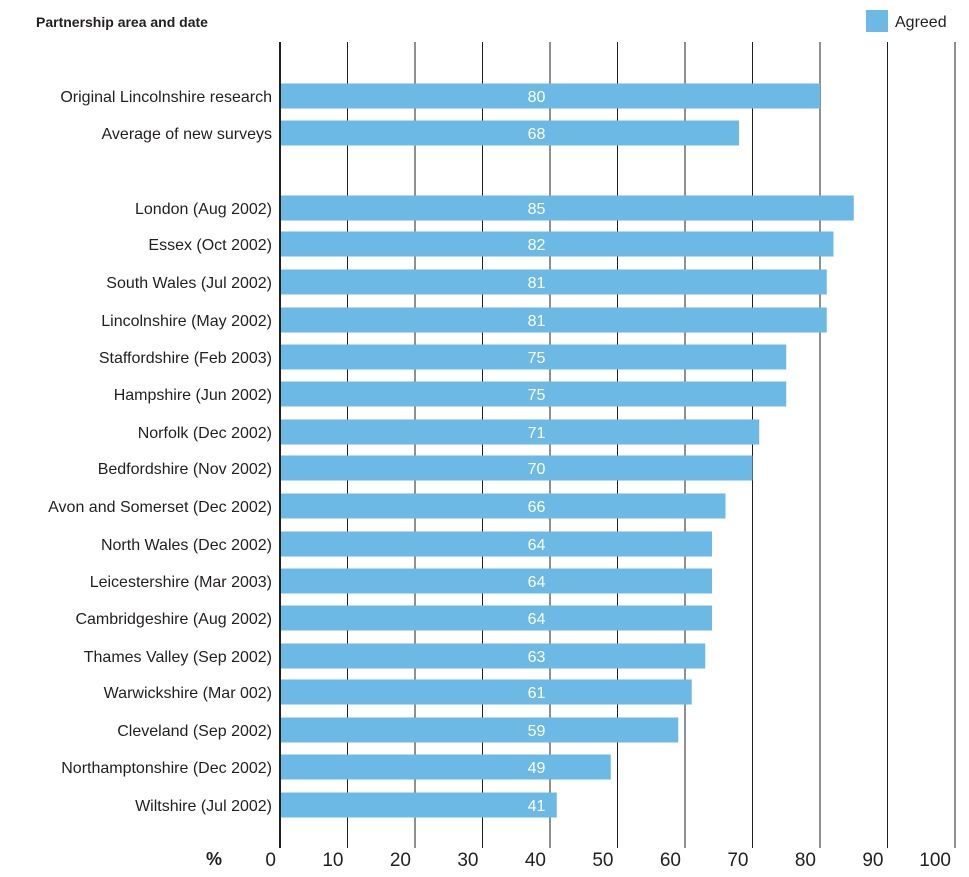 The height and width of the screenshot is (877, 969). Describe the element at coordinates (178, 657) in the screenshot. I see `category-label: Thames Valley (Sep 2002)` at that location.